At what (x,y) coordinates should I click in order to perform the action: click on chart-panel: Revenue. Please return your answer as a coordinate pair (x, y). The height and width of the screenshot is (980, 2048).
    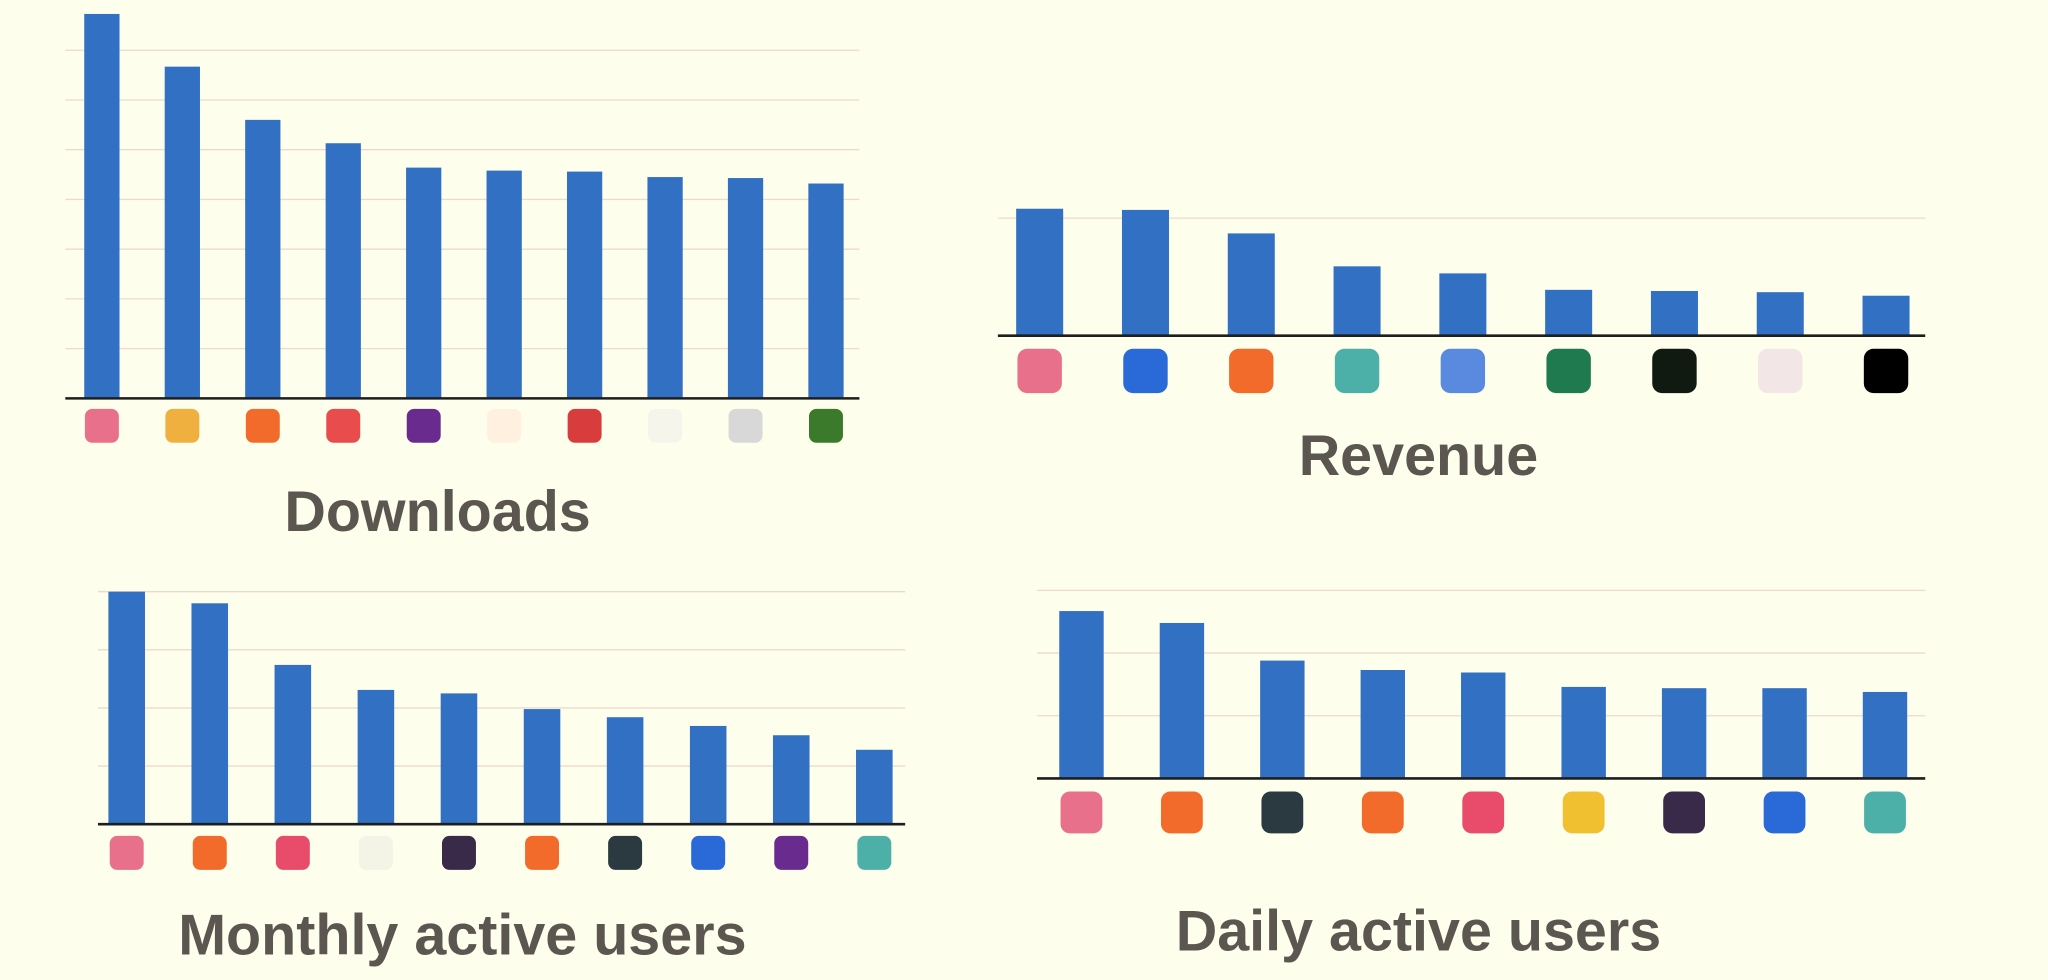
    Looking at the image, I should click on (1461, 348).